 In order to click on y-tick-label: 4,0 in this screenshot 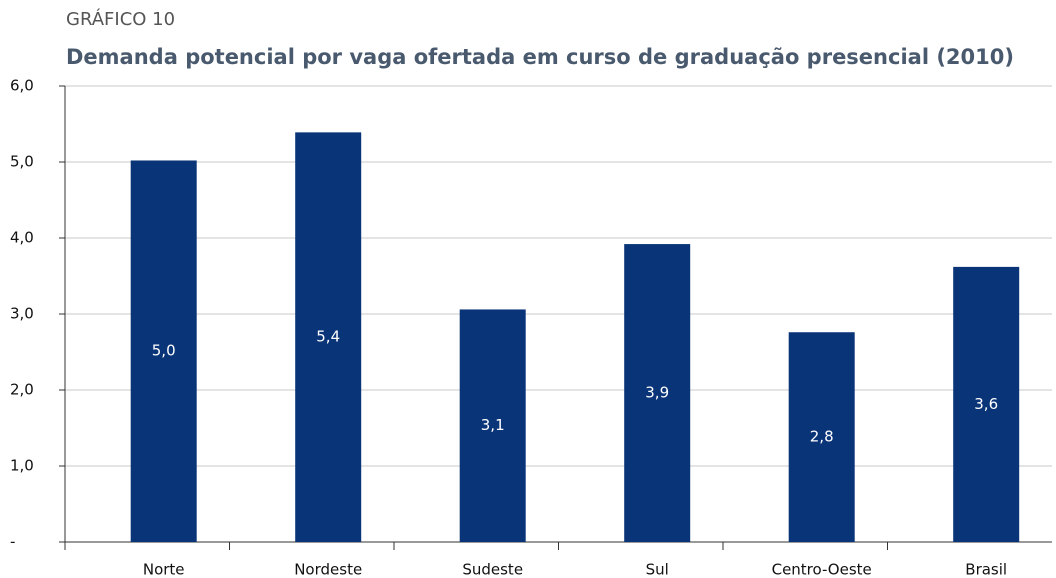, I will do `click(22, 238)`.